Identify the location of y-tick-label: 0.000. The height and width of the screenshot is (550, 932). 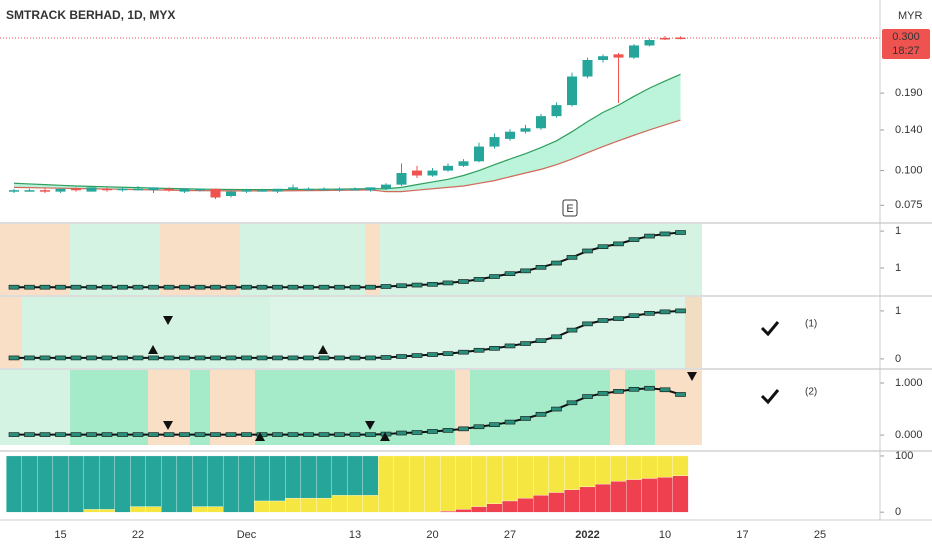
(909, 435).